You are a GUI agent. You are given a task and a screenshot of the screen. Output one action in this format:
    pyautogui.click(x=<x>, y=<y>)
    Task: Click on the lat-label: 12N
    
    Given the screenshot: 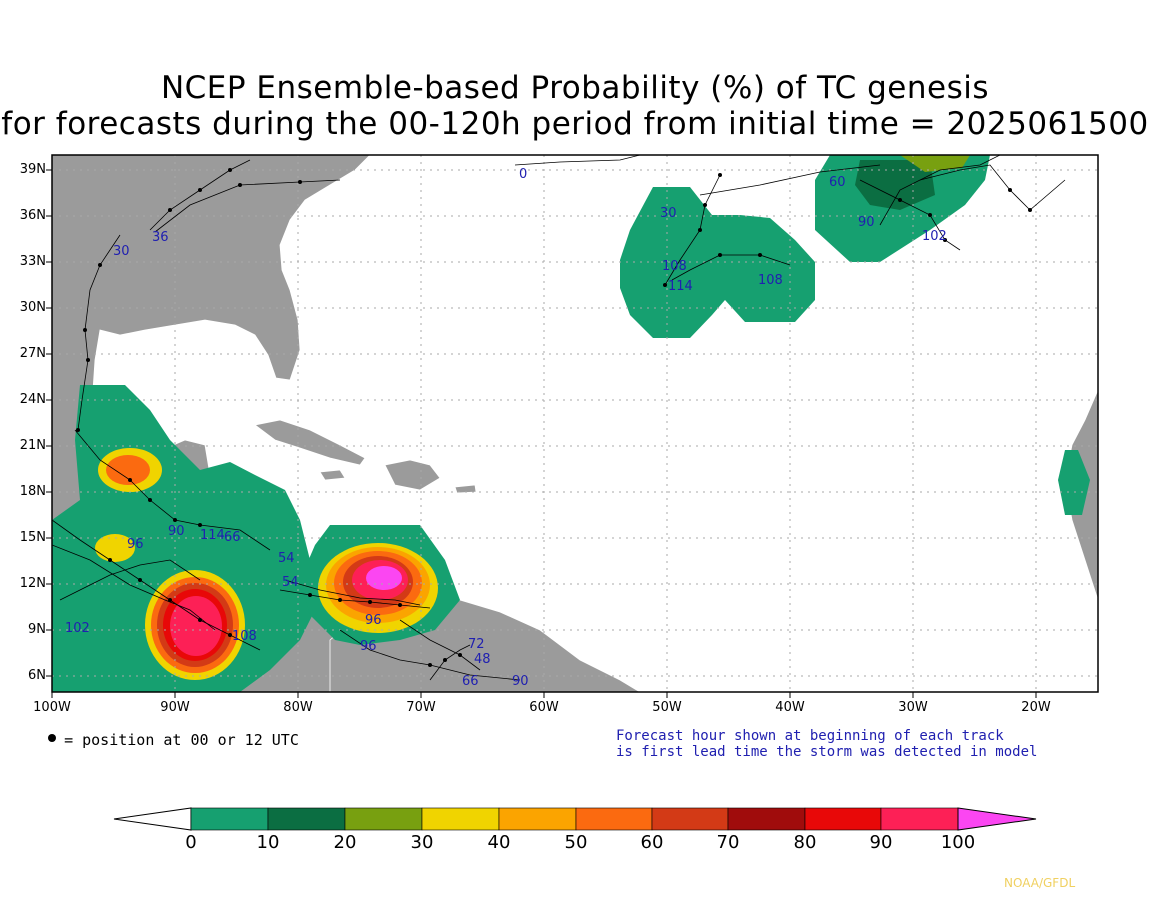 What is the action you would take?
    pyautogui.click(x=32, y=583)
    